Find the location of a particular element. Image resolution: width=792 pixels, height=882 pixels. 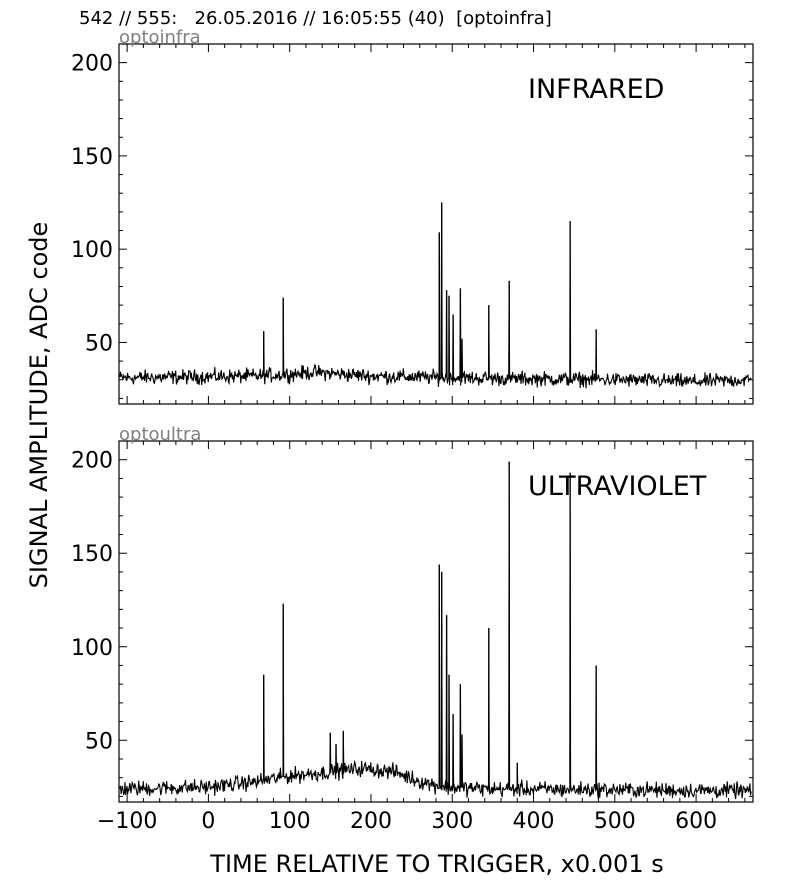

panel-tag: optoinfra is located at coordinates (160, 37).